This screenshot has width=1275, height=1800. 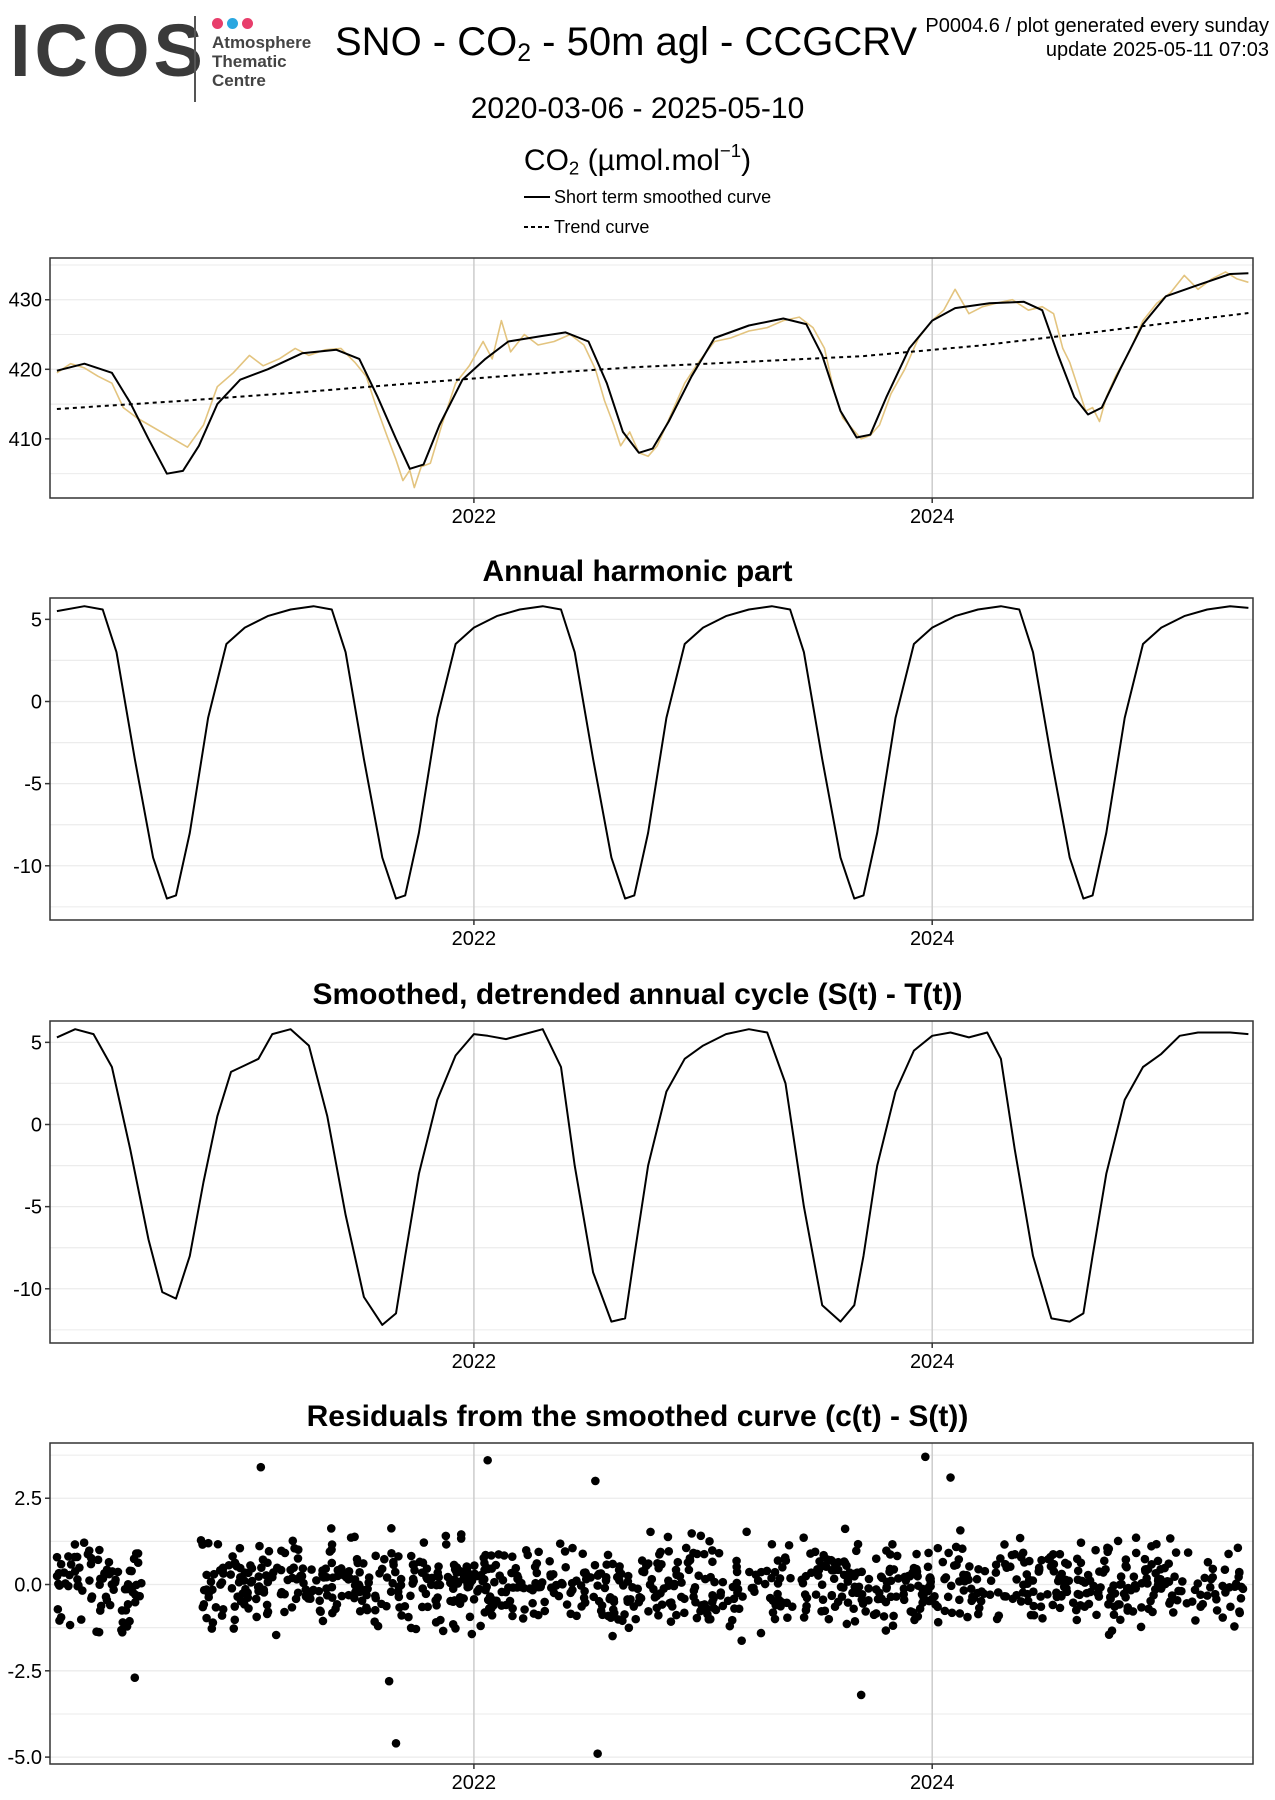 What do you see at coordinates (36, 620) in the screenshot?
I see `y-tick-label: 5` at bounding box center [36, 620].